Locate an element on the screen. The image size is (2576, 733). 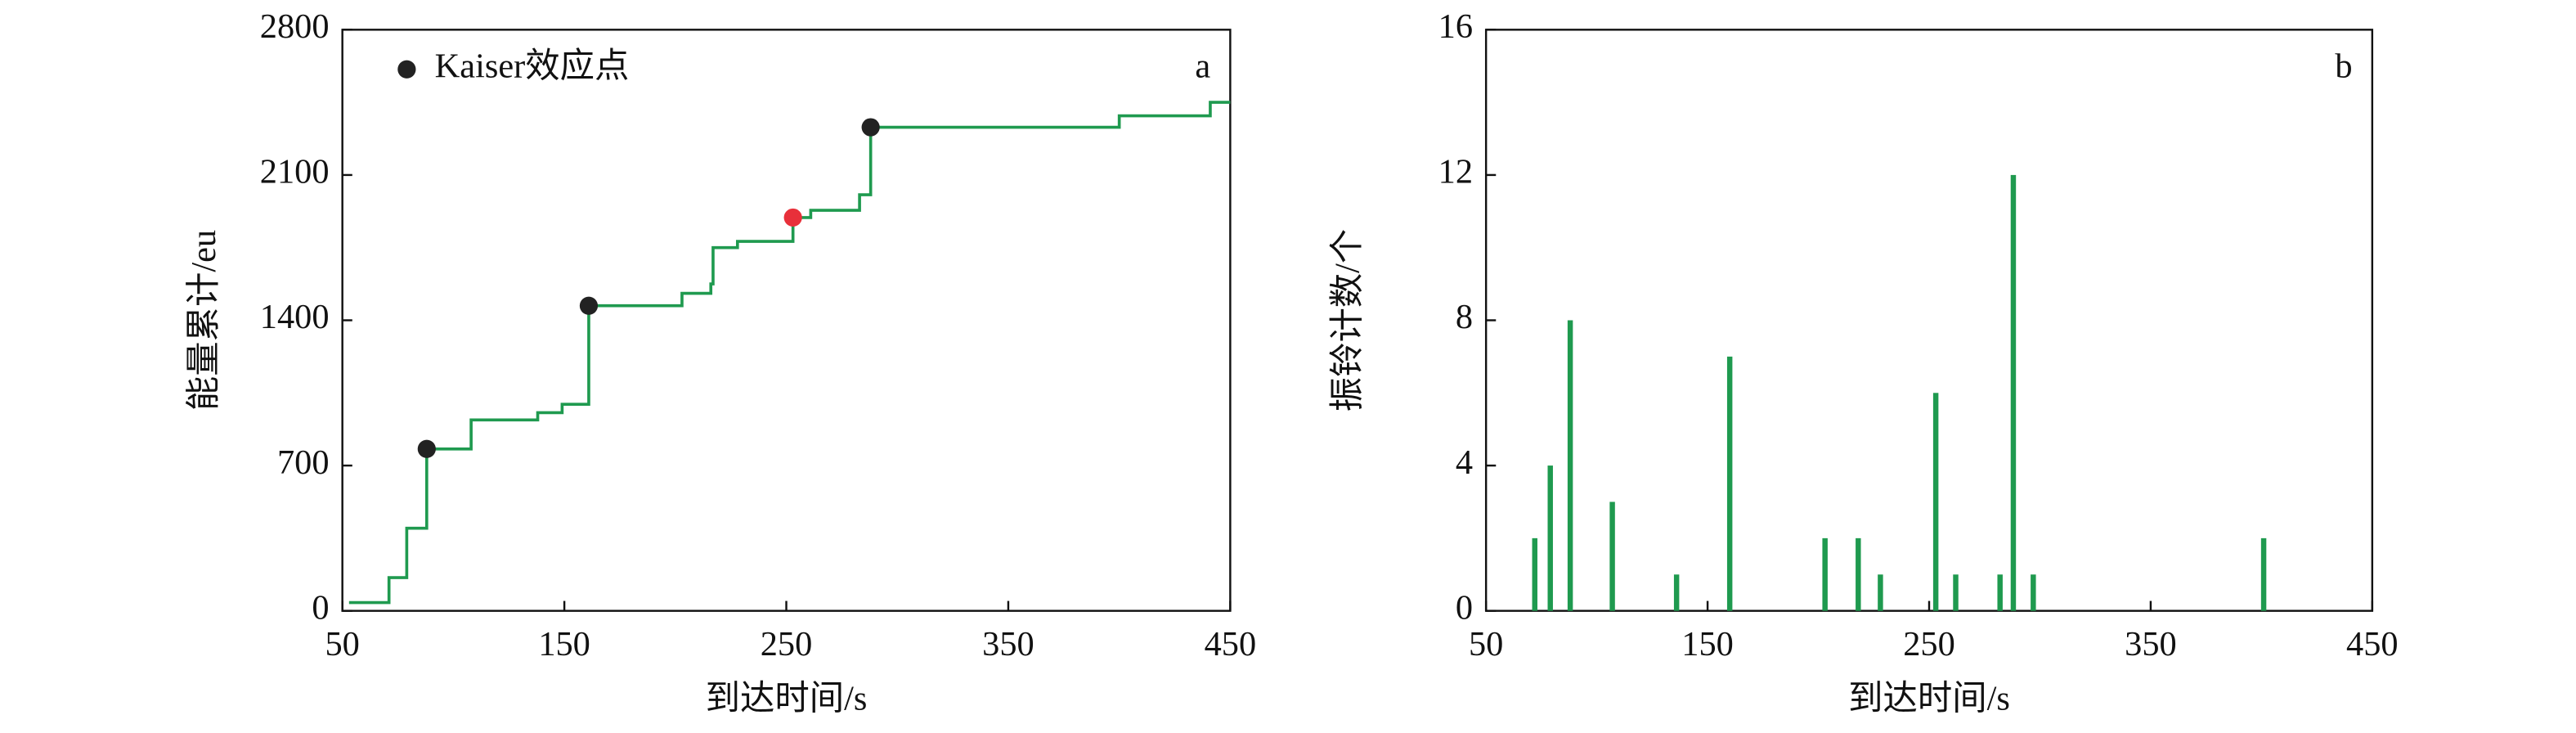
legend-label: Kaiser效应点 is located at coordinates (533, 66).